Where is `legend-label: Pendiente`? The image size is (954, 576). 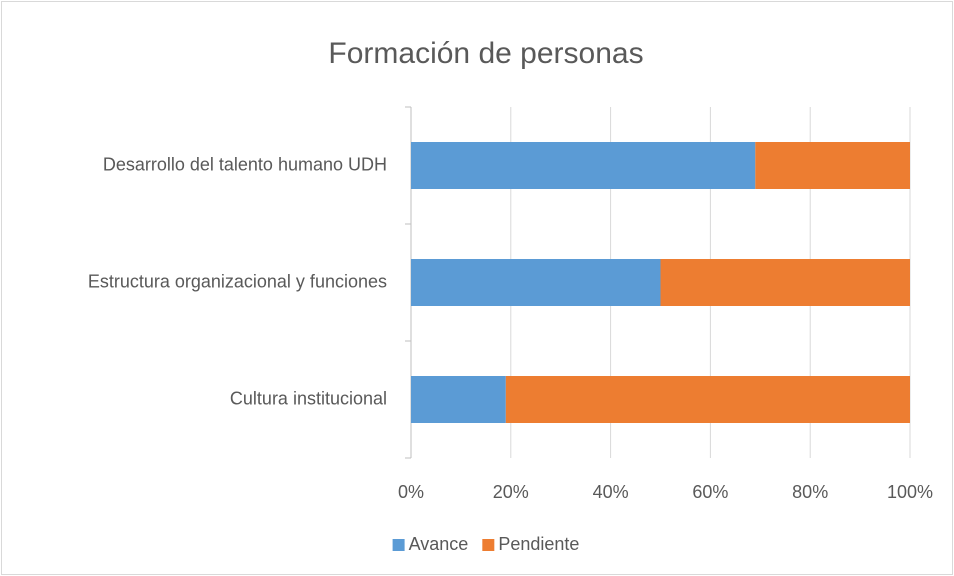 legend-label: Pendiente is located at coordinates (538, 544).